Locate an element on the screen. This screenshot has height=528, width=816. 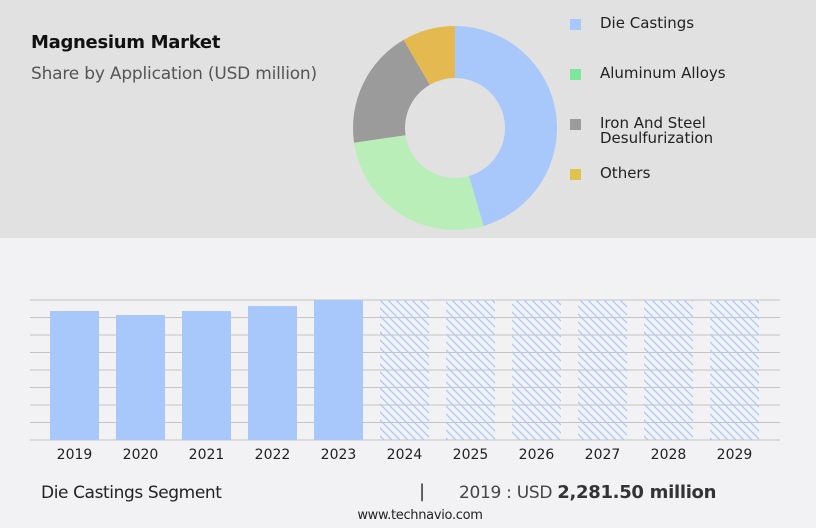
x-tick-label: 2023 is located at coordinates (339, 455).